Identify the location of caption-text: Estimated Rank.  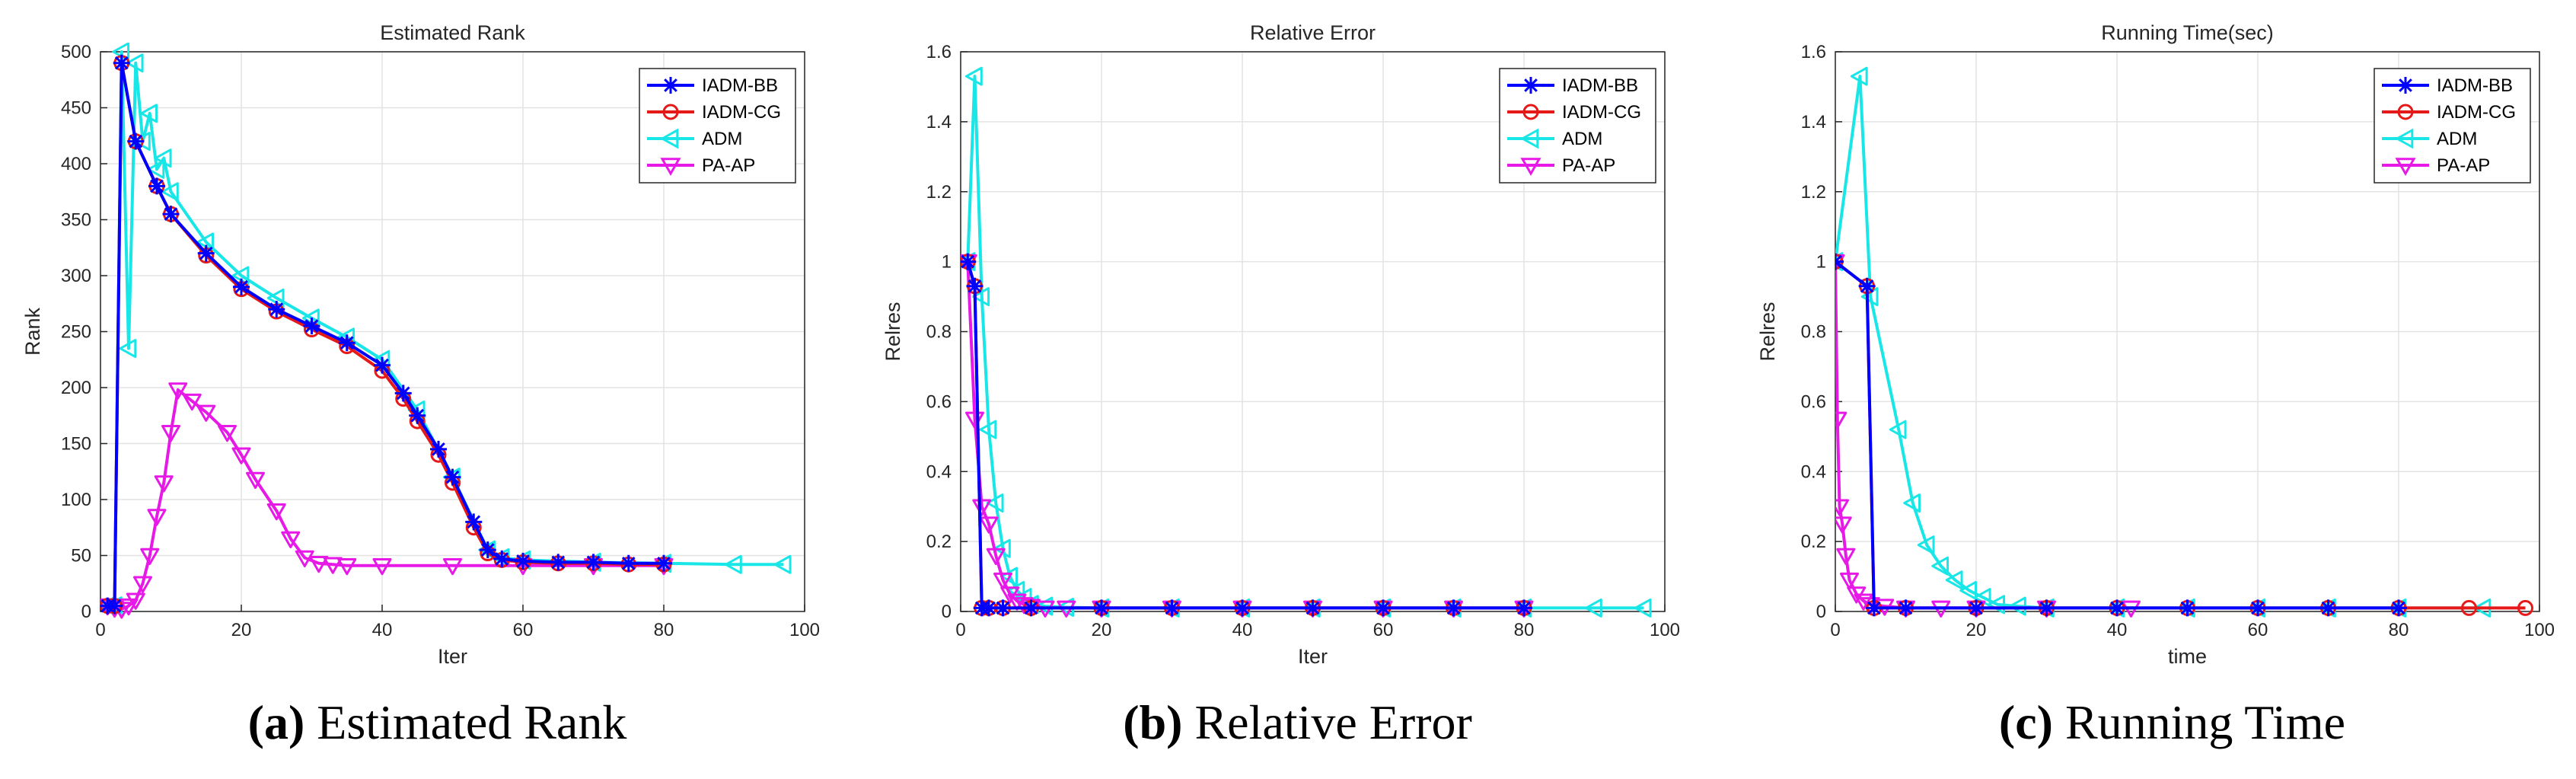
(465, 722).